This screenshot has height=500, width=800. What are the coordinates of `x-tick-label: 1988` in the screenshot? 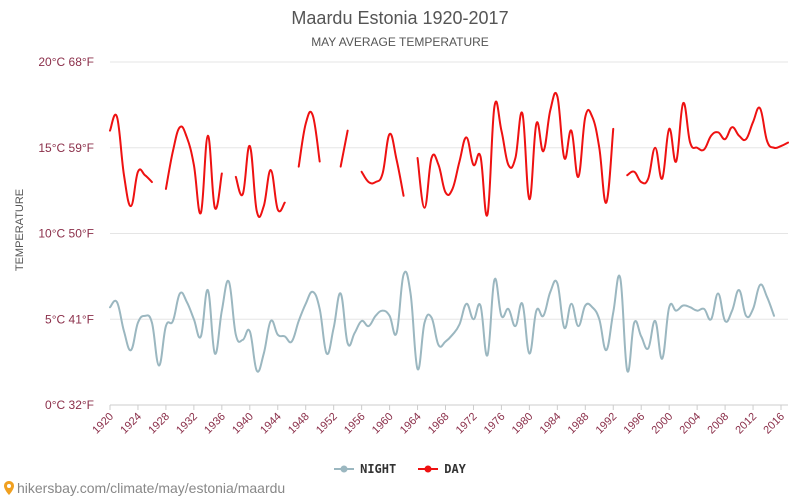 It's located at (579, 424).